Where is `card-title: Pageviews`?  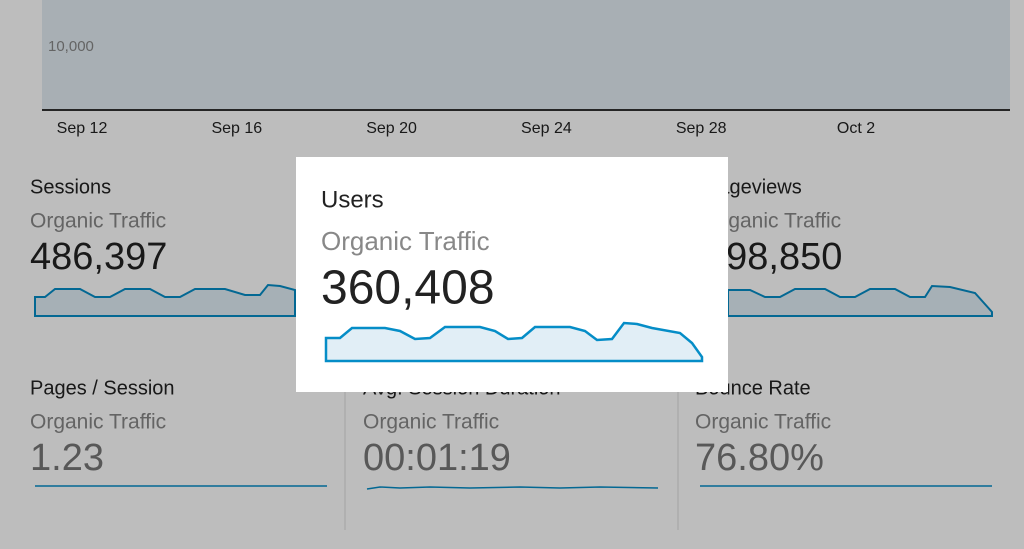 card-title: Pageviews is located at coordinates (753, 187).